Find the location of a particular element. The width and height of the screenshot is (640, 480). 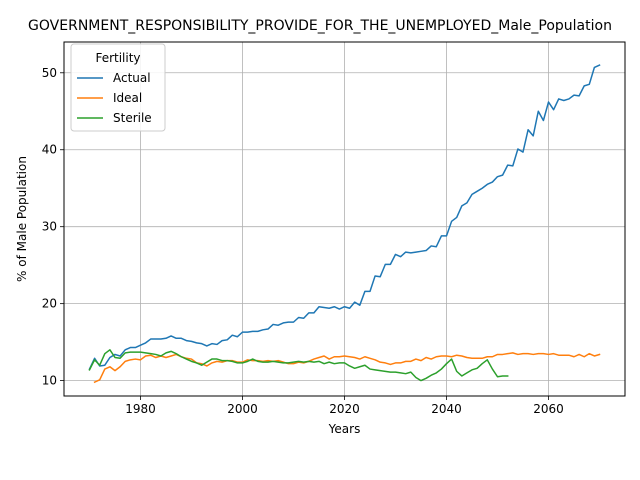

legend: Fertility Actual Ideal Sterile is located at coordinates (118, 87).